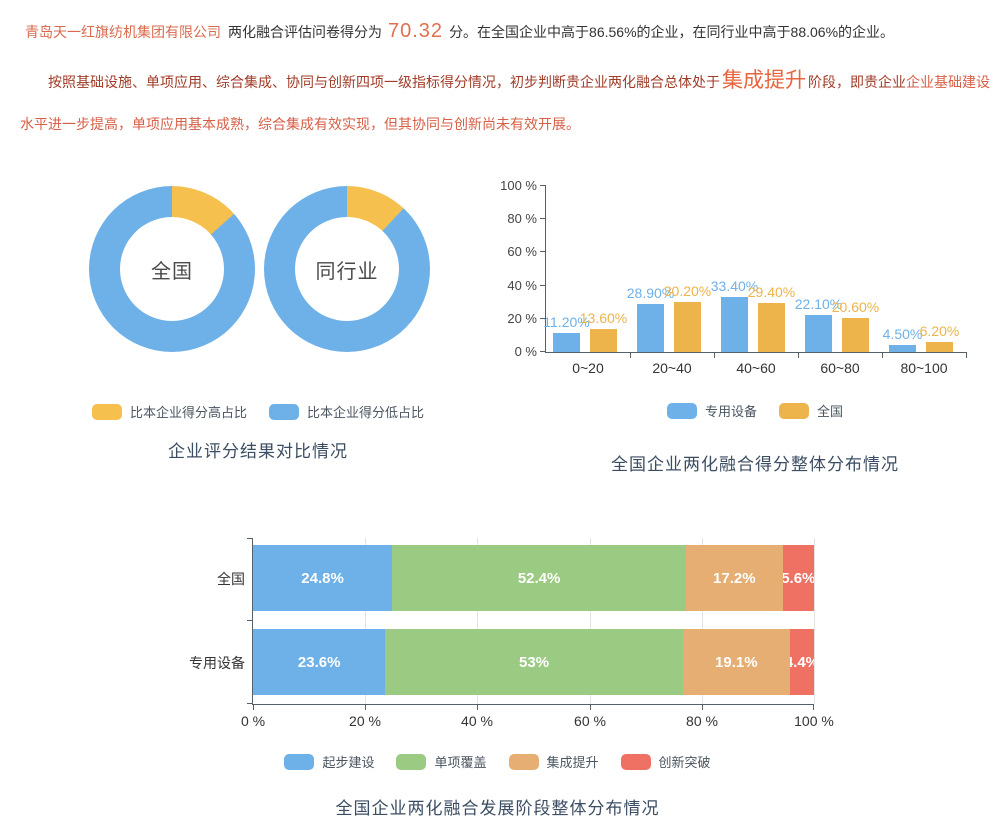  Describe the element at coordinates (734, 578) in the screenshot. I see `segment-集成提升: 17.2%` at that location.